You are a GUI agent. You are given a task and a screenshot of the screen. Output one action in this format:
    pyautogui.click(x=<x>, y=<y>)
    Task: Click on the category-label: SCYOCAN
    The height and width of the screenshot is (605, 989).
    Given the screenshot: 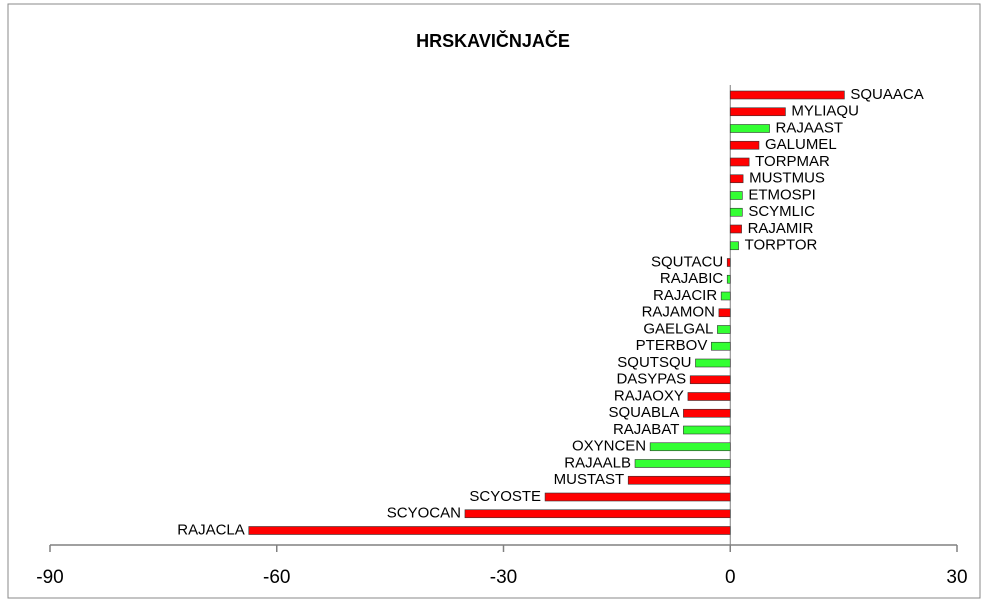 What is the action you would take?
    pyautogui.click(x=424, y=513)
    